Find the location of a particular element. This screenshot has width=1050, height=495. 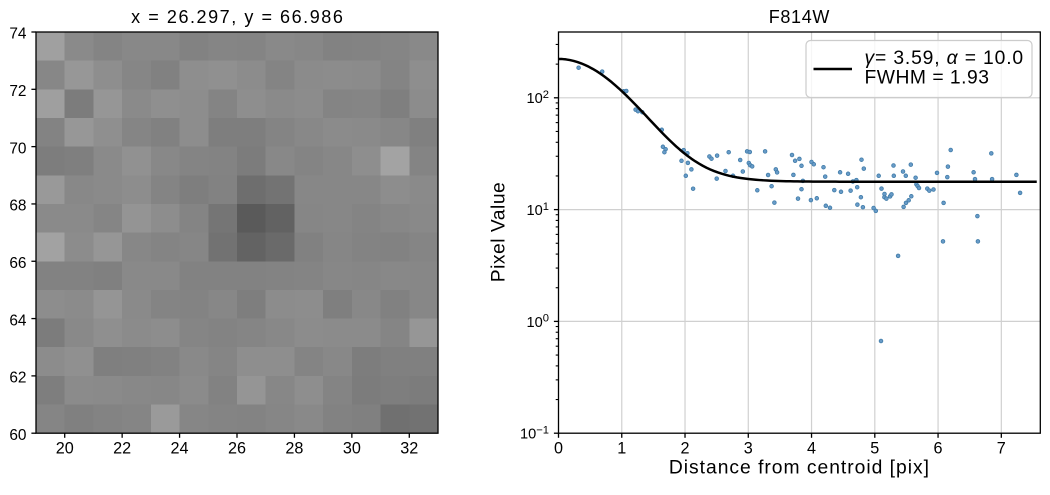

svg-text: 64 is located at coordinates (18, 320).